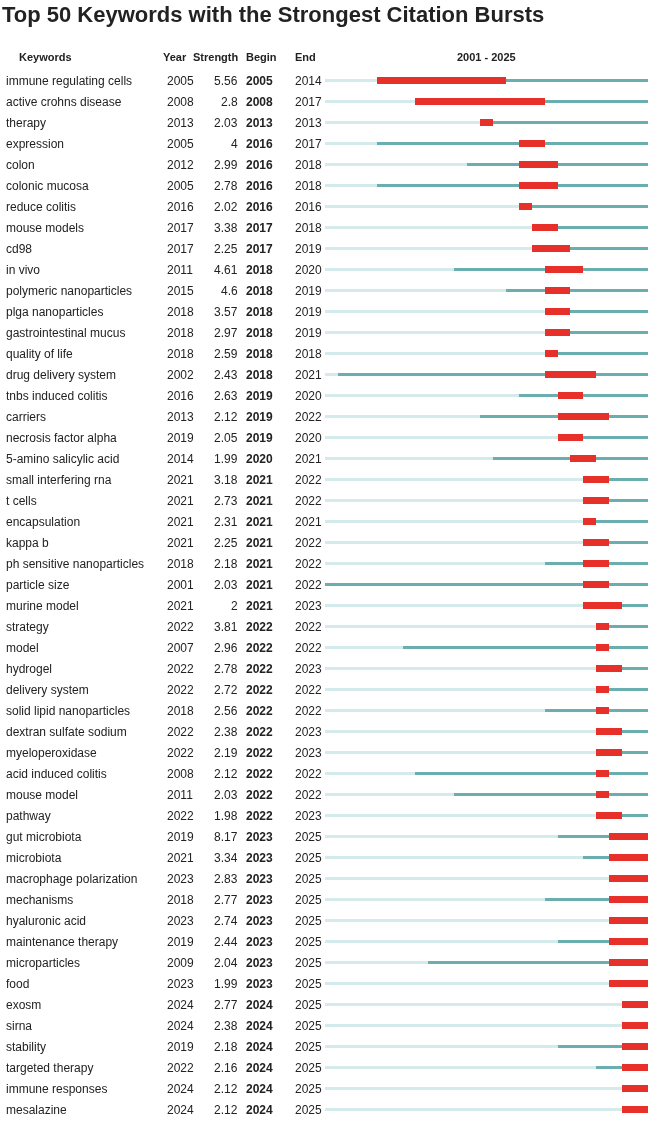 This screenshot has width=652, height=1122. Describe the element at coordinates (226, 375) in the screenshot. I see `text: 2.43` at that location.